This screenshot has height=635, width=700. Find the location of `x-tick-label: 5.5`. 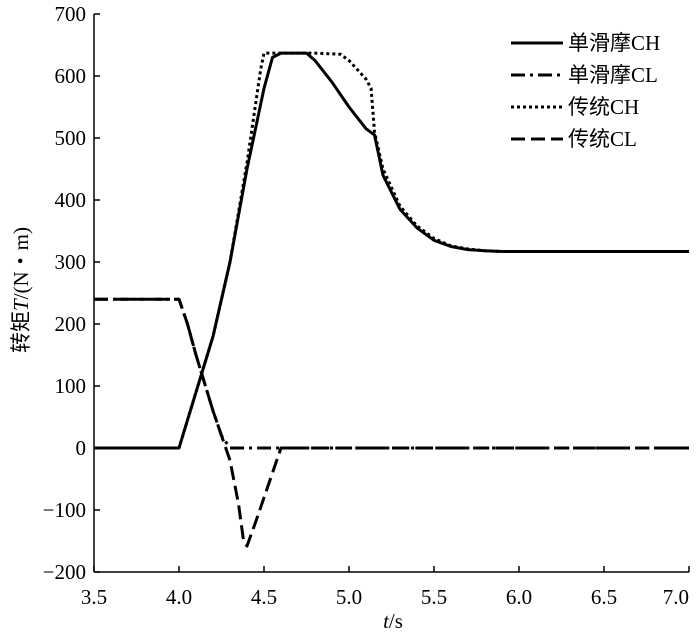

x-tick-label: 5.5 is located at coordinates (434, 597).